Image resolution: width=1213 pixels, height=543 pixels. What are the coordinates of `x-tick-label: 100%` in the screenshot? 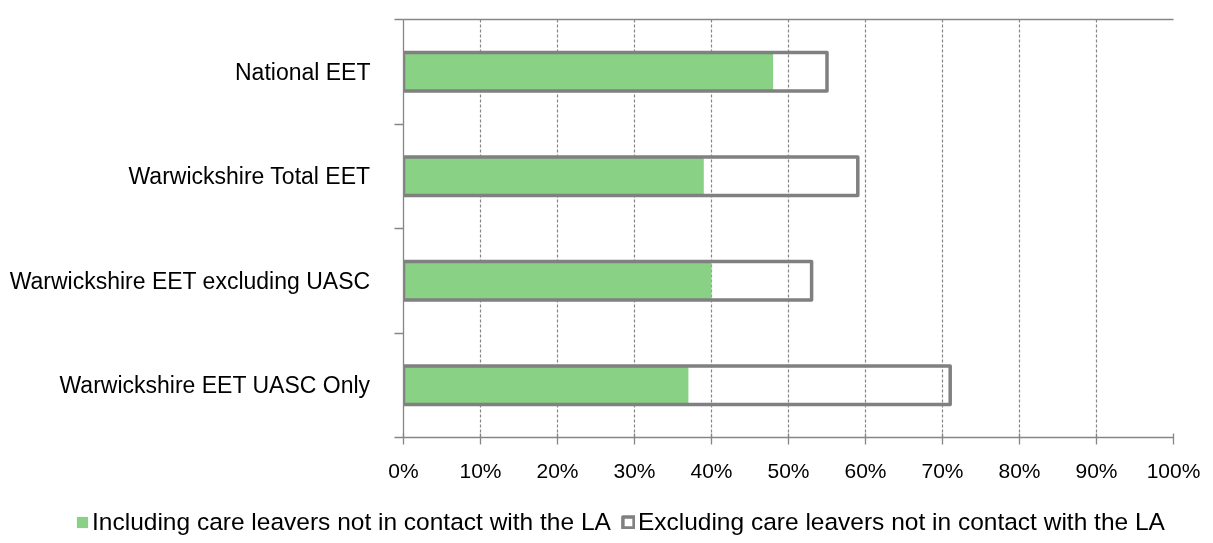 It's located at (1173, 470).